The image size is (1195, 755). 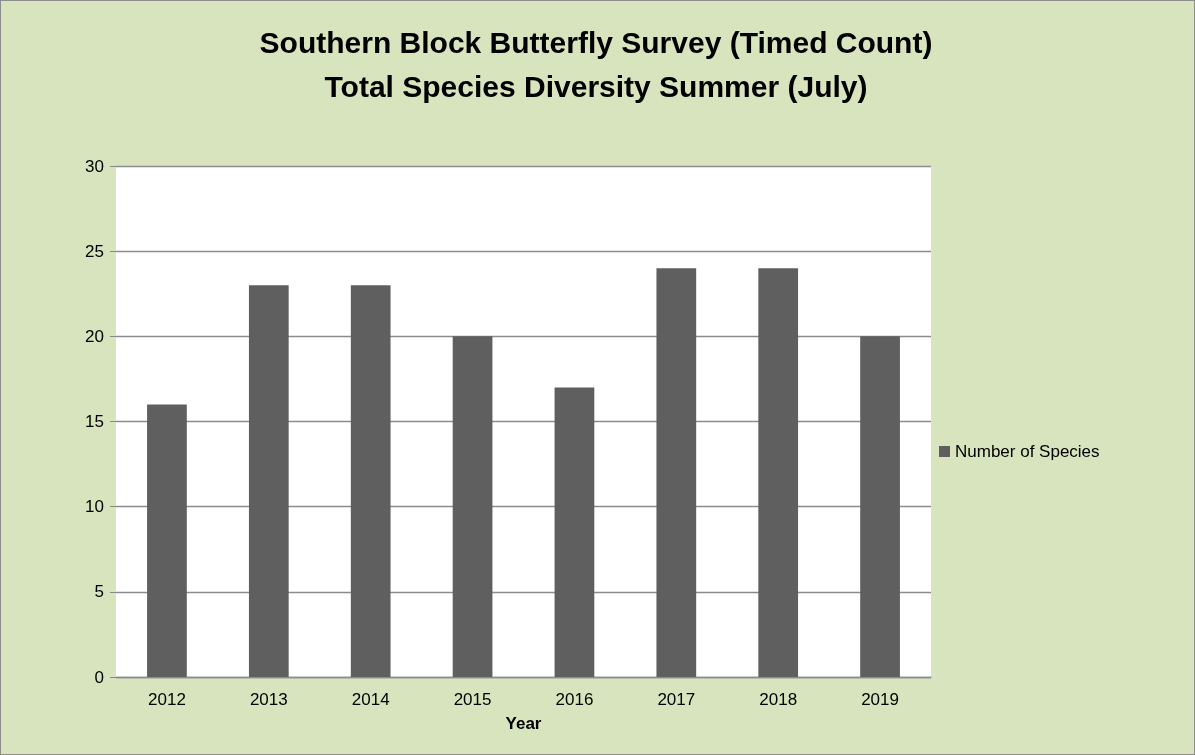 What do you see at coordinates (94, 336) in the screenshot?
I see `y-tick-label: 20` at bounding box center [94, 336].